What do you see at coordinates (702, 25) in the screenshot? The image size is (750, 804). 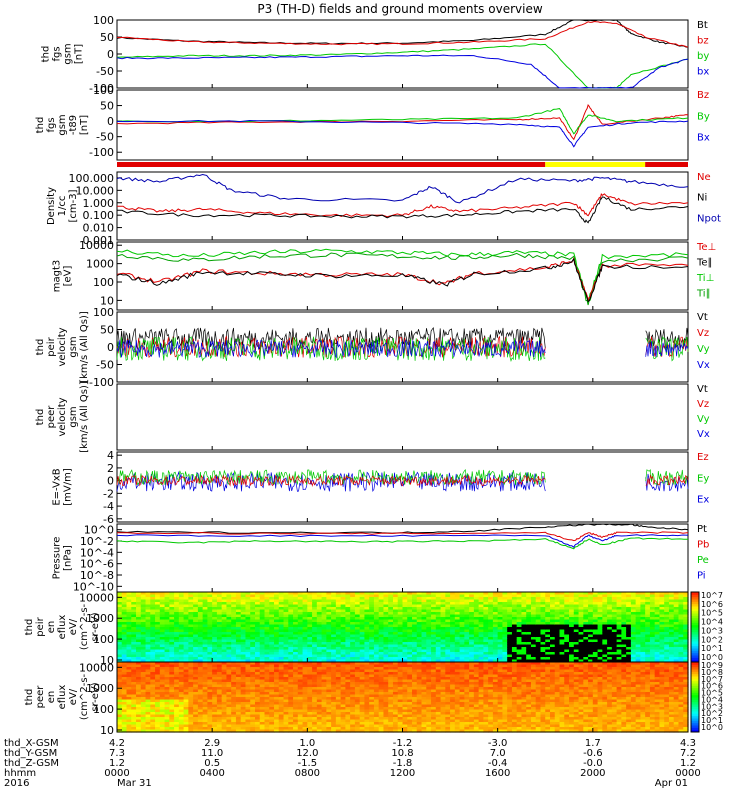 I see `legend-entry: Bt` at bounding box center [702, 25].